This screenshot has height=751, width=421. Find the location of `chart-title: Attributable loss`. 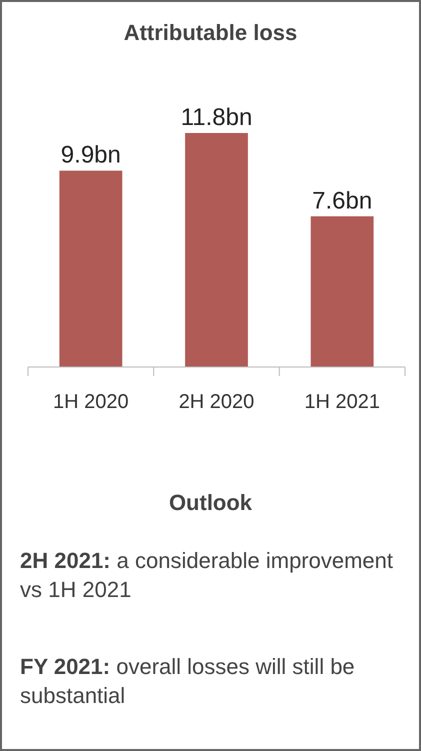

chart-title: Attributable loss is located at coordinates (211, 32).